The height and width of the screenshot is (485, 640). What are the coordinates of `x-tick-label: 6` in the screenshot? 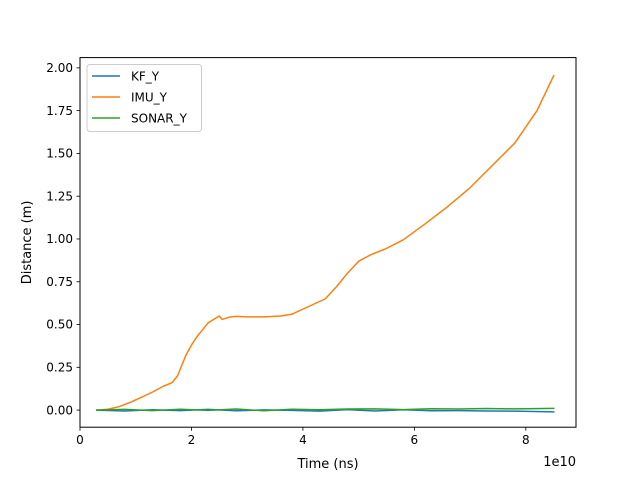 It's located at (415, 440).